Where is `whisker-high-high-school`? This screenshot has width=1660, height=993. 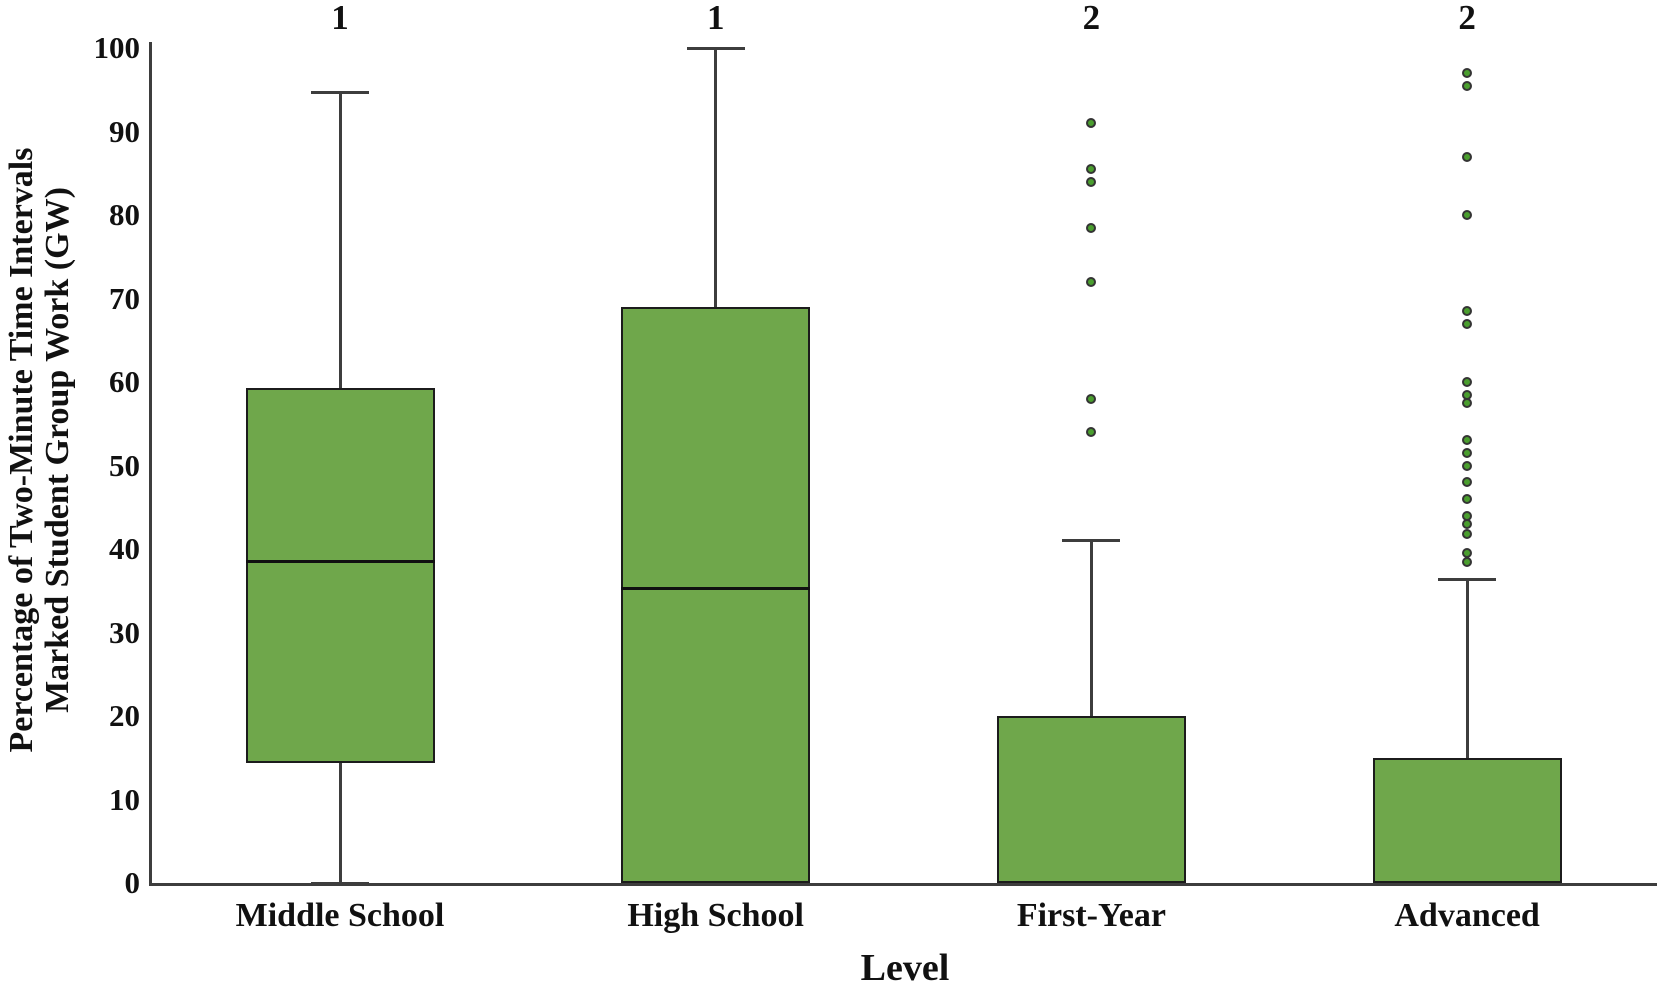 whisker-high-high-school is located at coordinates (716, 177).